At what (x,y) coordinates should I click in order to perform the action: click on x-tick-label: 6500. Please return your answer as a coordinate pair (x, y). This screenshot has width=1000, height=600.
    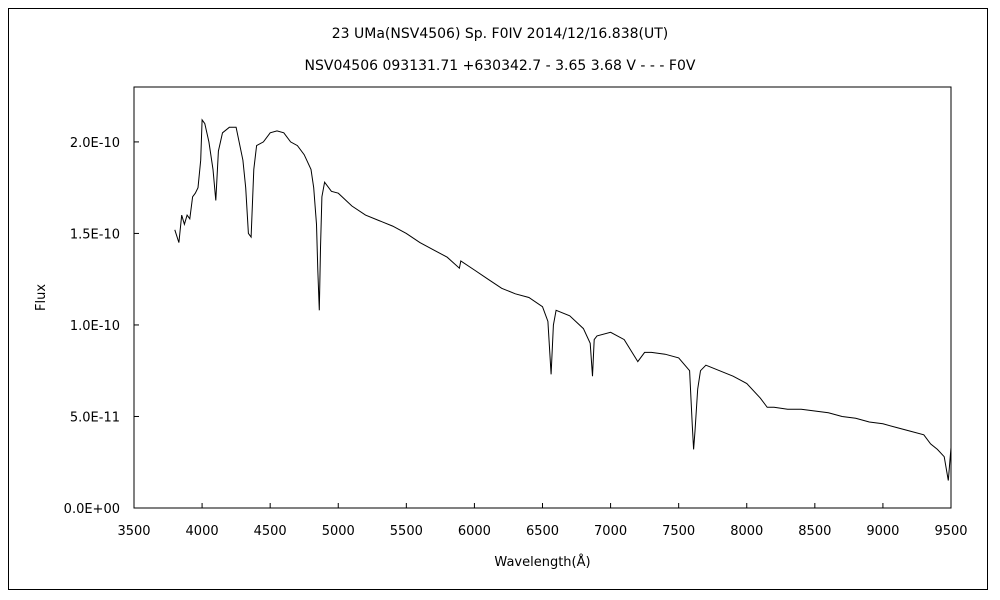
    Looking at the image, I should click on (542, 531).